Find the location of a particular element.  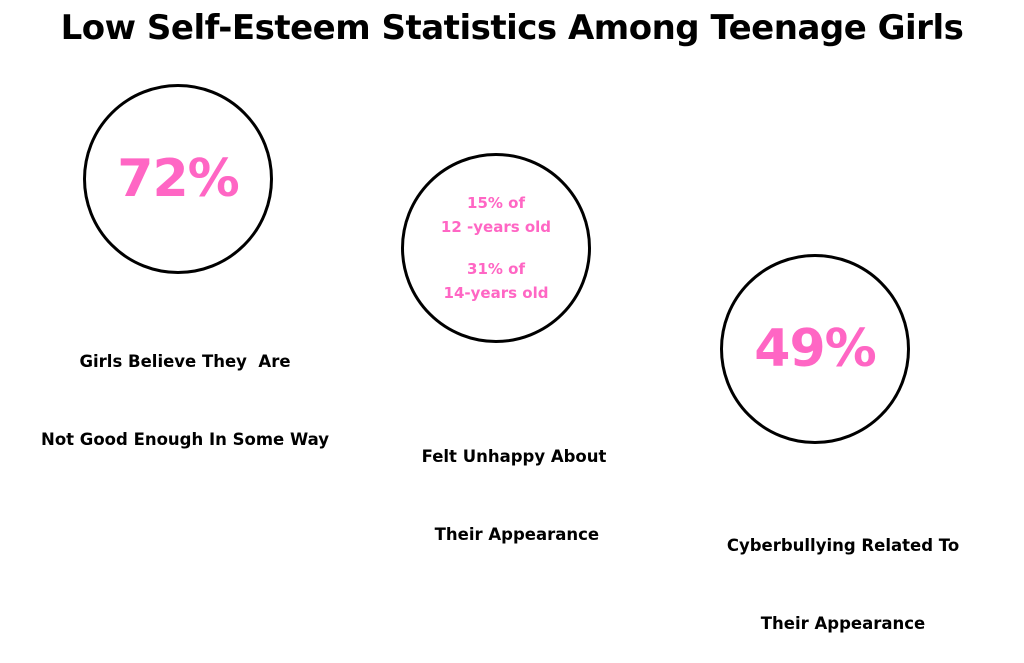

stat-circle-1: 72% is located at coordinates (178, 179).